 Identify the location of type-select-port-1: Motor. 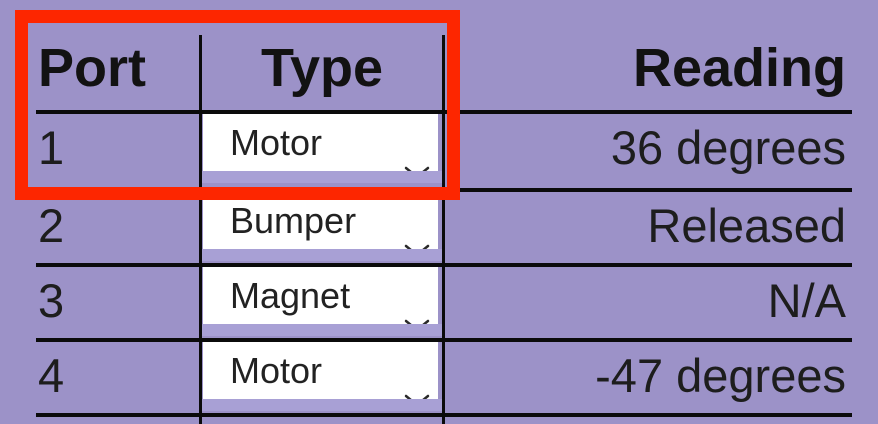
(320, 146).